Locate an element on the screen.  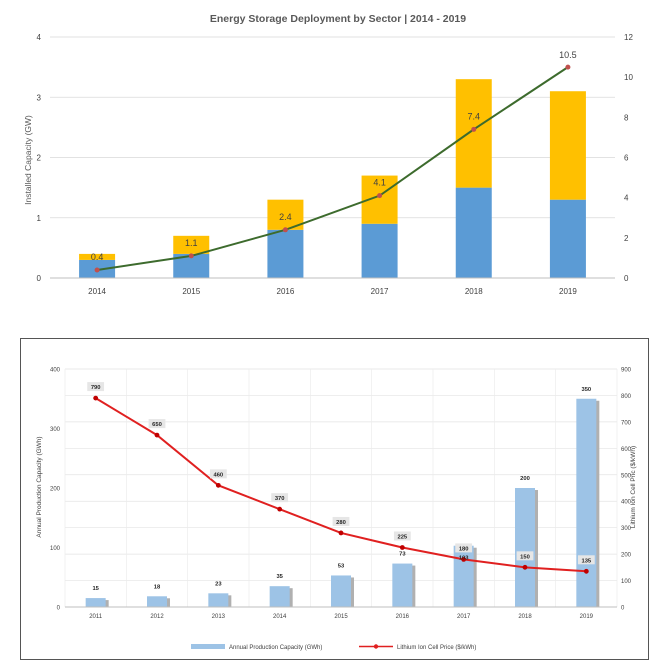
y-tick-label: 400 is located at coordinates (55, 371).